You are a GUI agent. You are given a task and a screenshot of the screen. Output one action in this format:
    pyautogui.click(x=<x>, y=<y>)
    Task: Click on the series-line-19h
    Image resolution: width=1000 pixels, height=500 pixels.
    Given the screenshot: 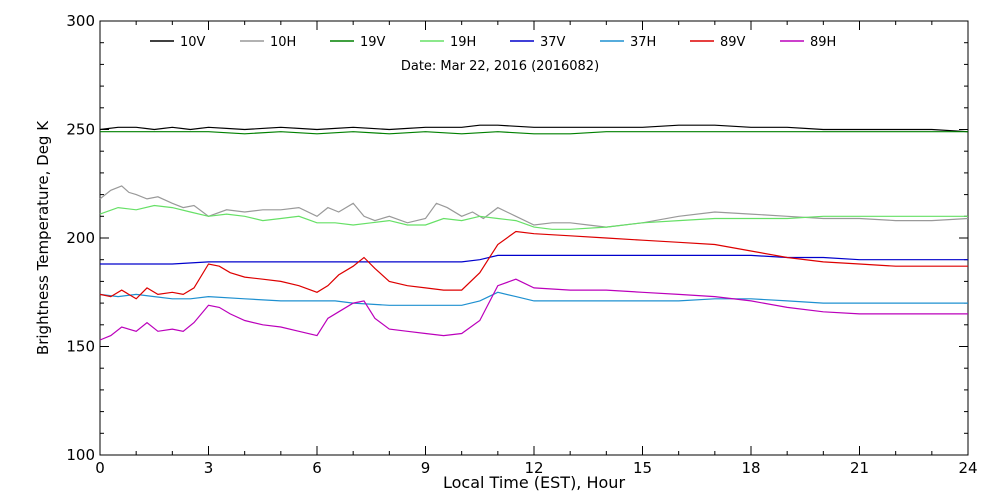 What is the action you would take?
    pyautogui.click(x=533, y=217)
    